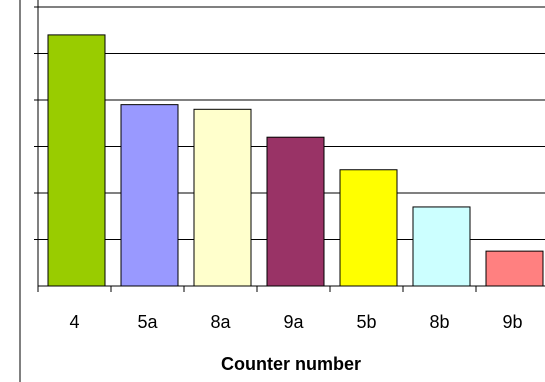  What do you see at coordinates (149, 195) in the screenshot?
I see `bar-5a` at bounding box center [149, 195].